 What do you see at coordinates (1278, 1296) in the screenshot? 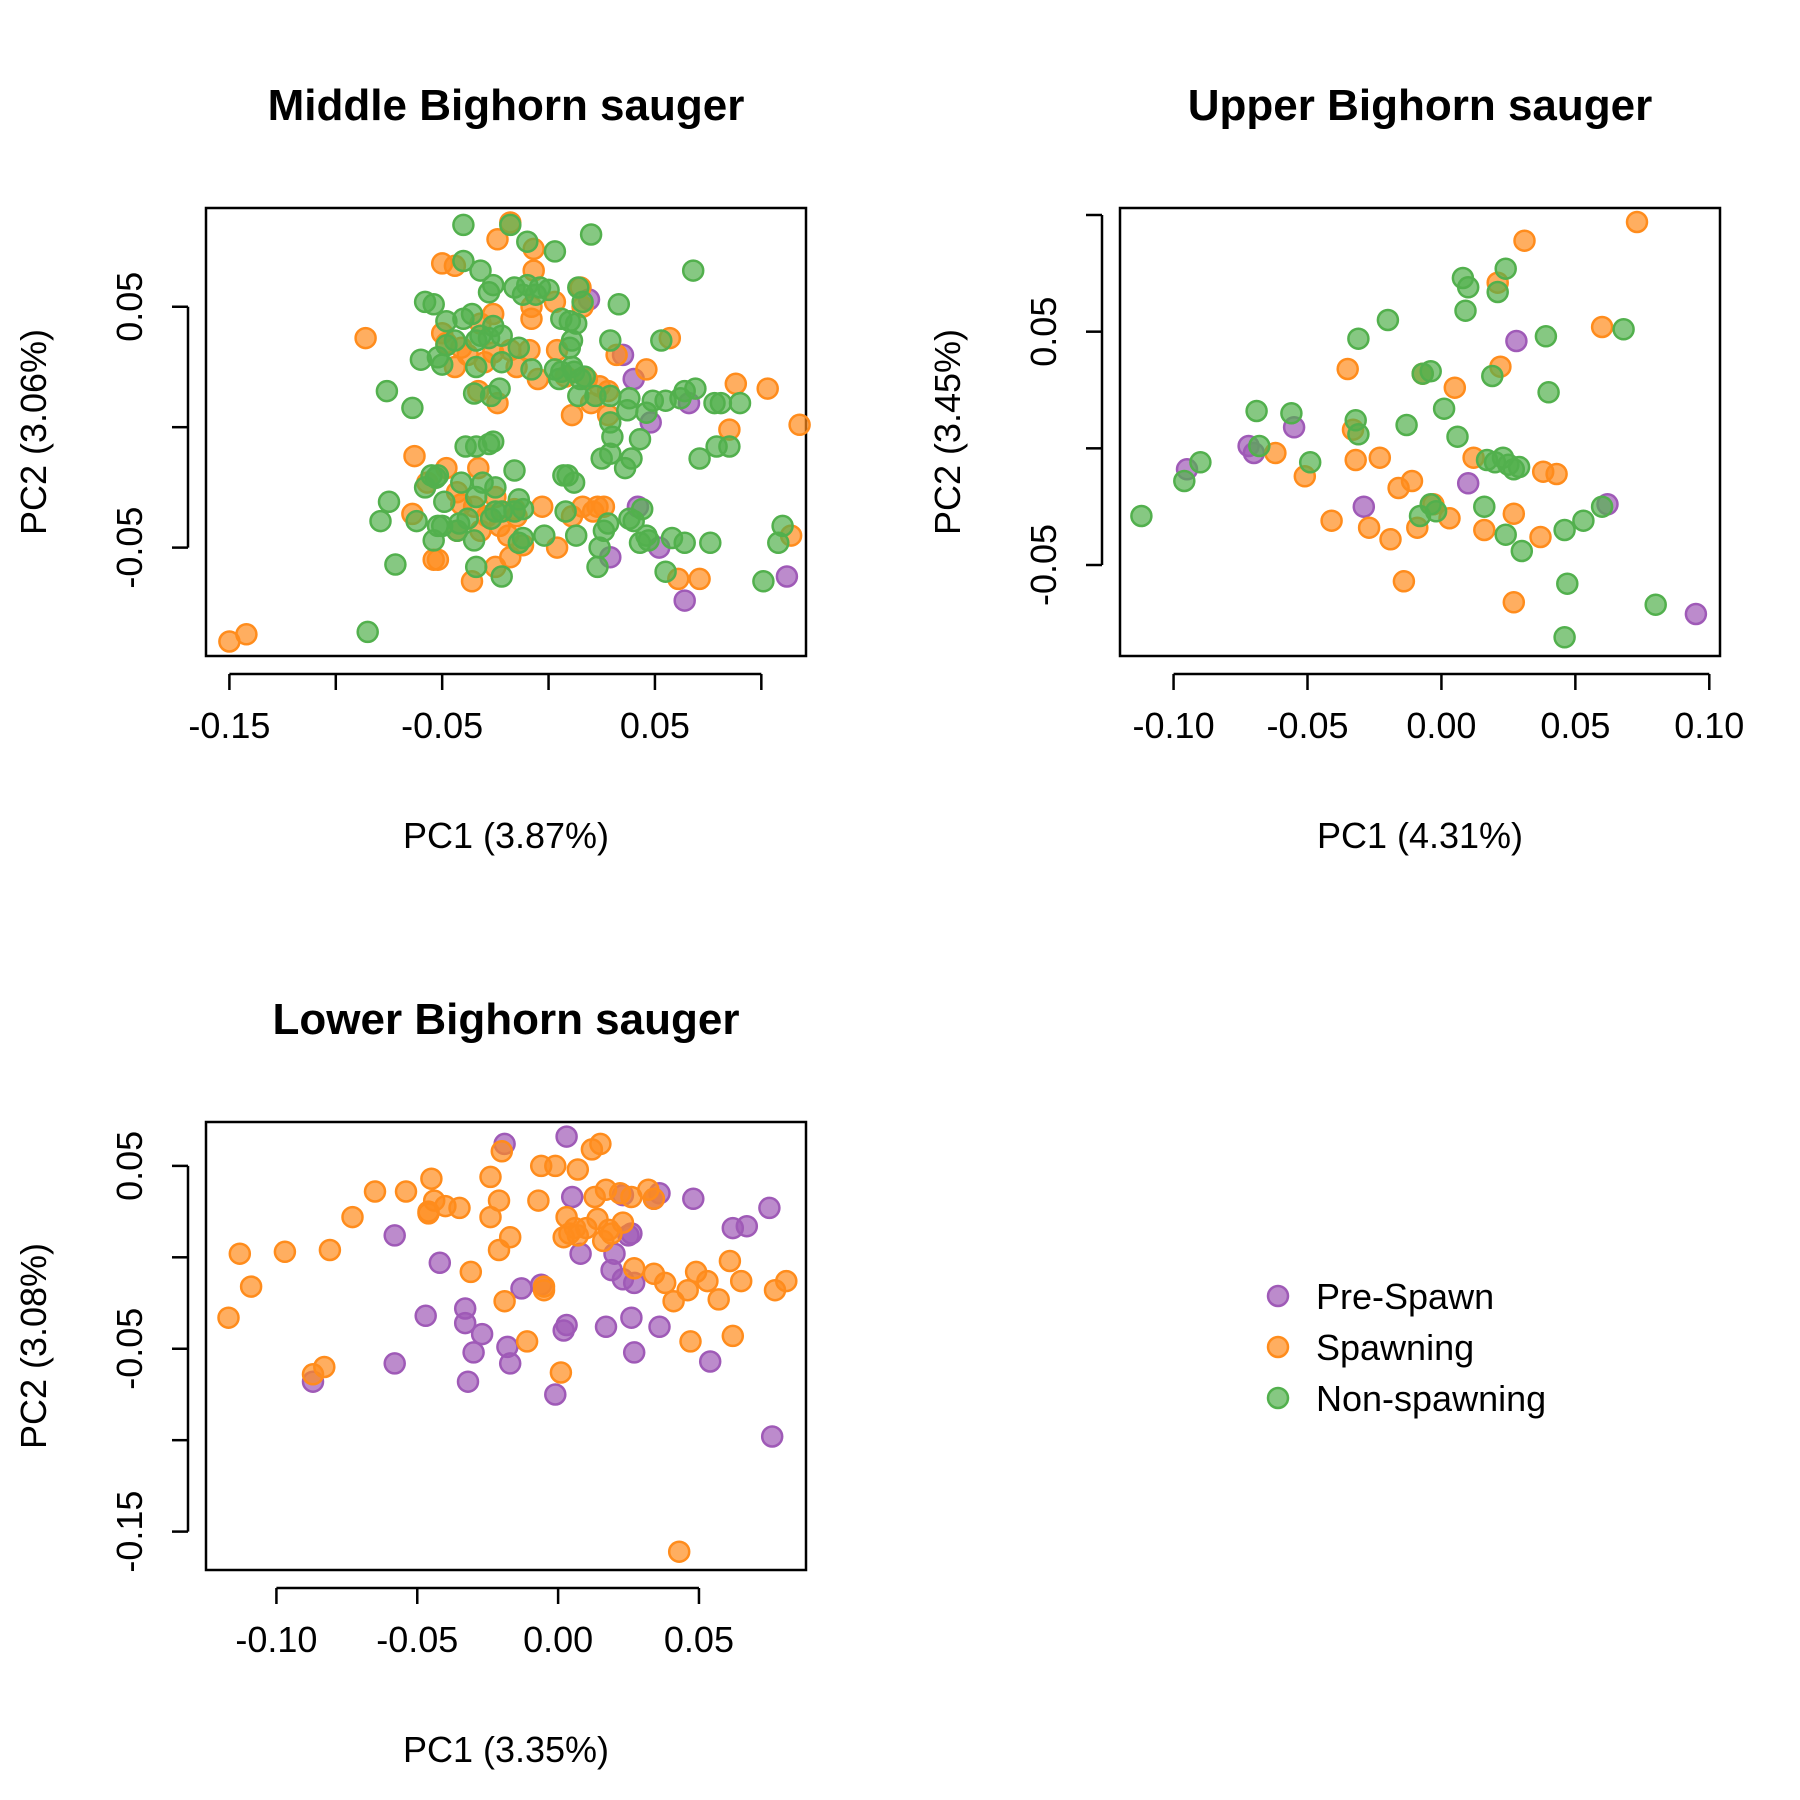
I see `legend-marker` at bounding box center [1278, 1296].